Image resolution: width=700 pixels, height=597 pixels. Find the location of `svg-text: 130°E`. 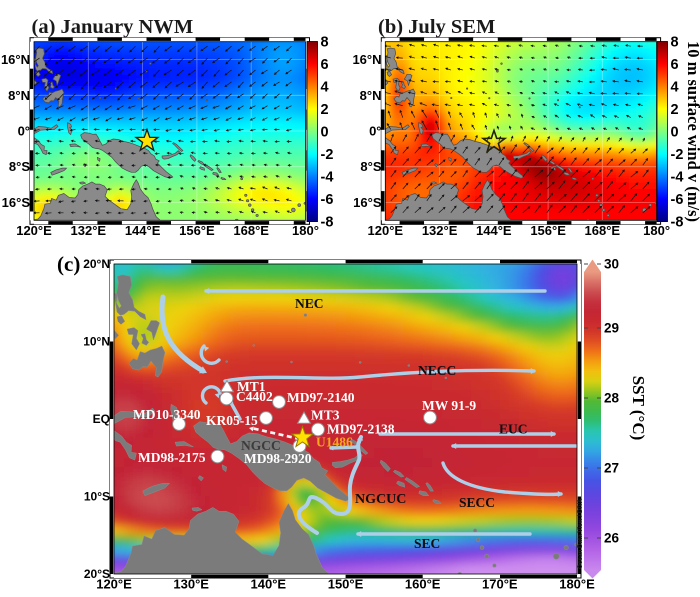

svg-text: 130°E is located at coordinates (191, 584).